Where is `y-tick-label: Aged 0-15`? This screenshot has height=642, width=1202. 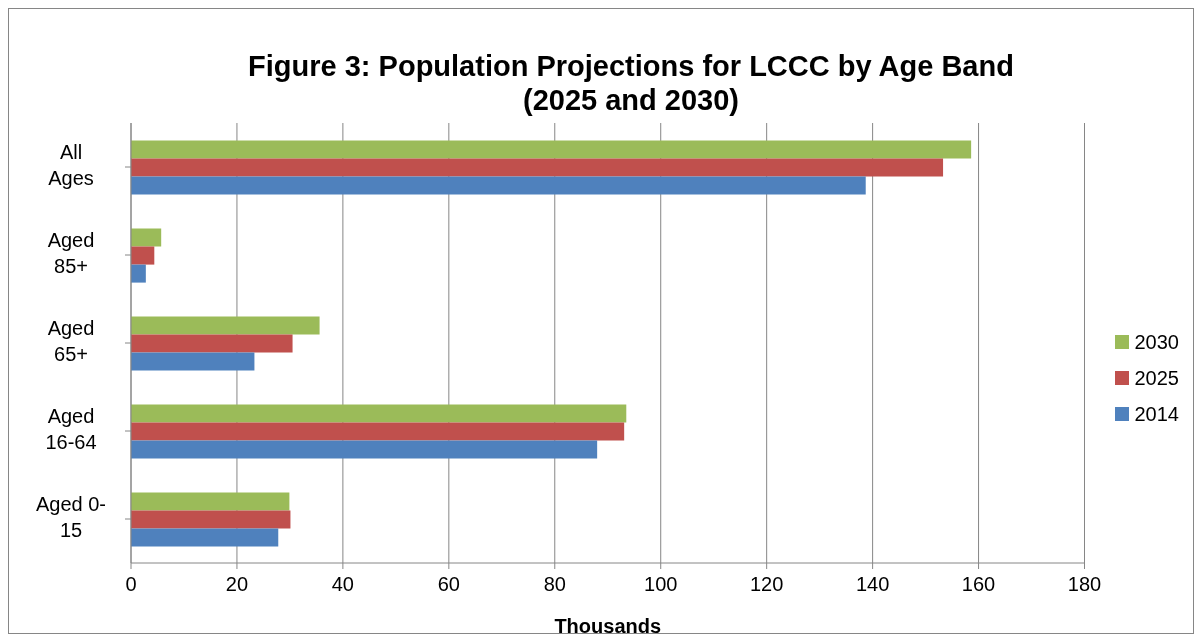 y-tick-label: Aged 0-15 is located at coordinates (71, 517).